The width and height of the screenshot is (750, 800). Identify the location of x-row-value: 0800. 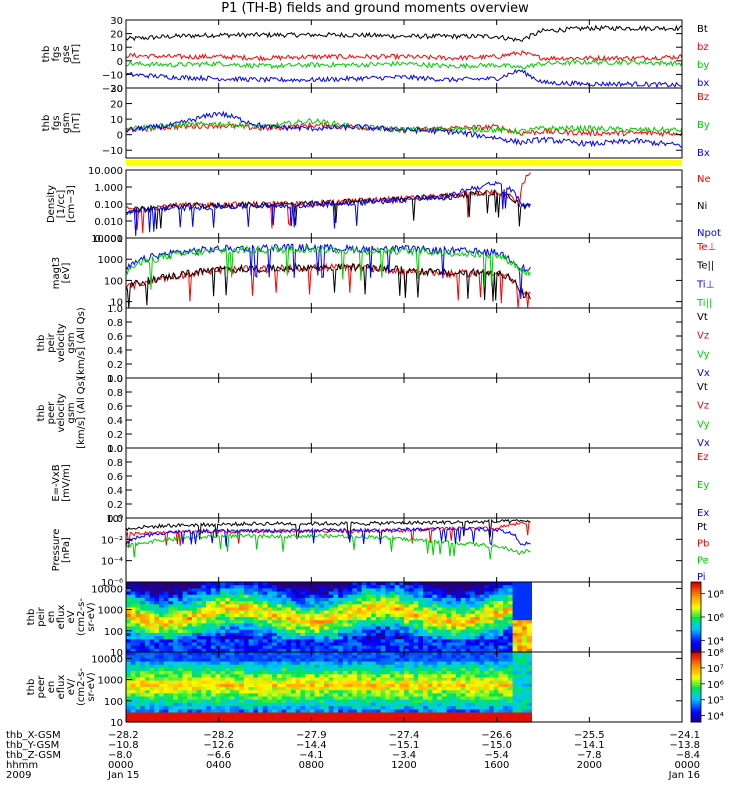
(311, 765).